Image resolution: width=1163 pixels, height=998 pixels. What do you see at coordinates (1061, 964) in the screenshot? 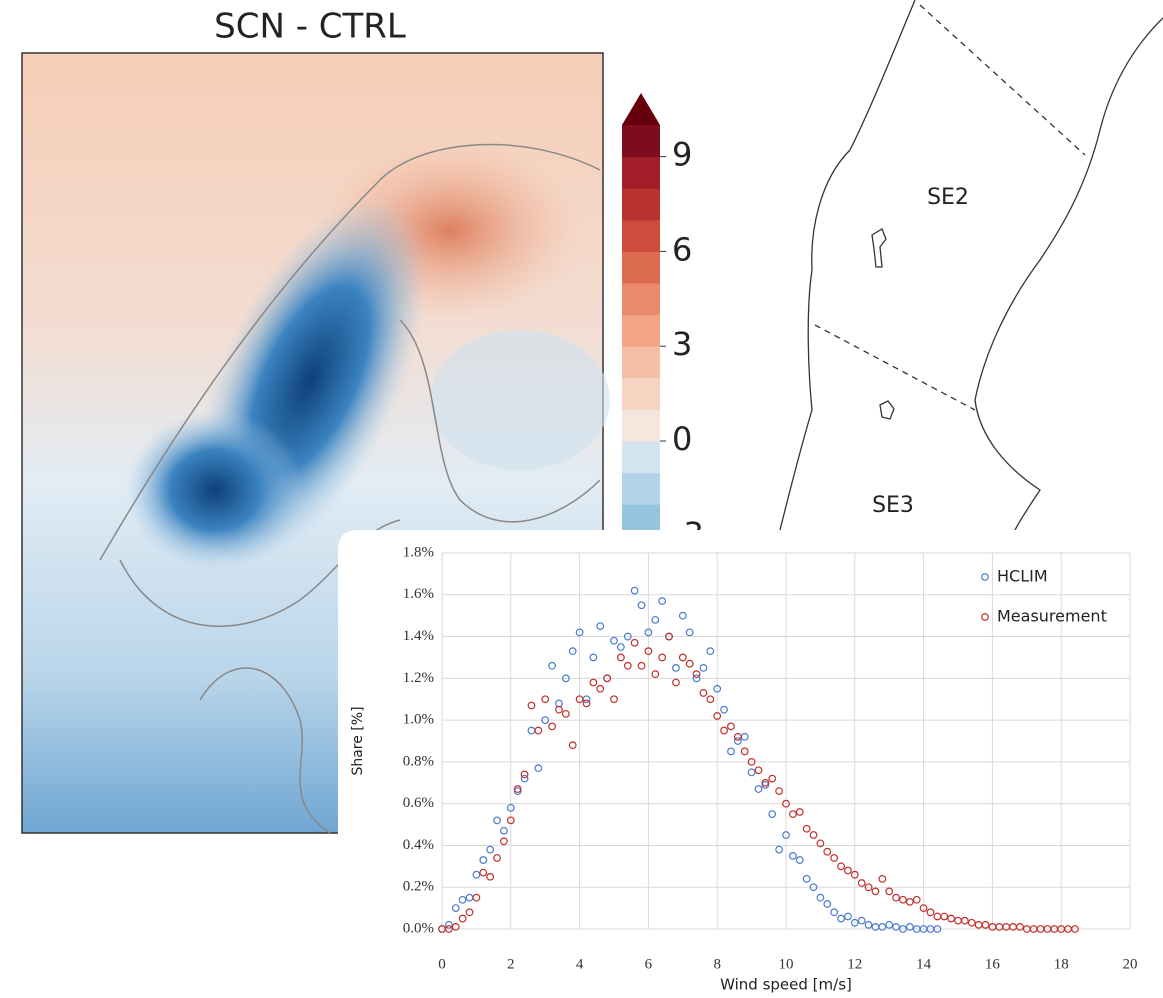
I see `x-tick-label: 18` at bounding box center [1061, 964].